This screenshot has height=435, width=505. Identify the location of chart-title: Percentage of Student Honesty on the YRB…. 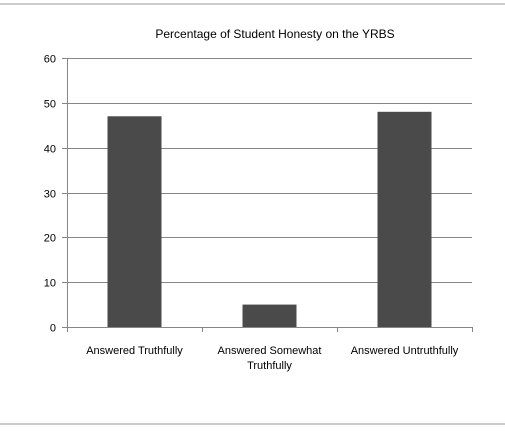
(274, 34).